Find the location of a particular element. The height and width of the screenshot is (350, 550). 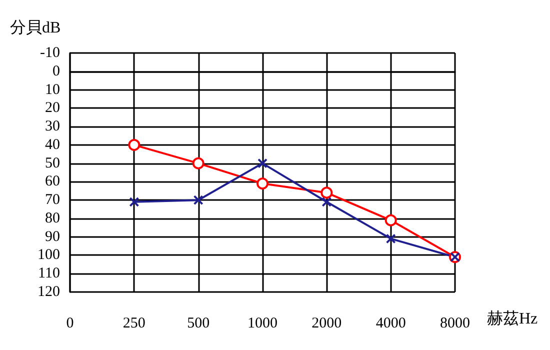

y-tick-label: 90 is located at coordinates (52, 236).